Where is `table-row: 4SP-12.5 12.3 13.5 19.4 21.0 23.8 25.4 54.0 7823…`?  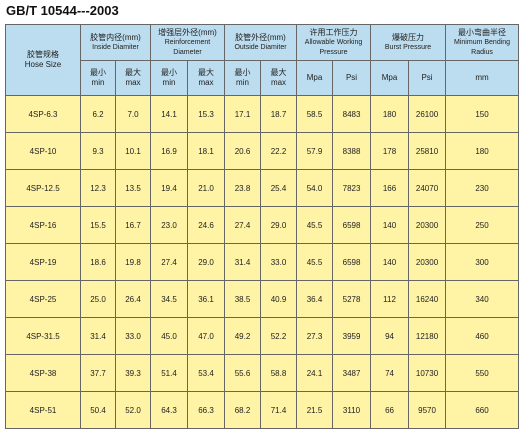
table-row: 4SP-12.5 12.3 13.5 19.4 21.0 23.8 25.4 54.0 7823… is located at coordinates (262, 188).